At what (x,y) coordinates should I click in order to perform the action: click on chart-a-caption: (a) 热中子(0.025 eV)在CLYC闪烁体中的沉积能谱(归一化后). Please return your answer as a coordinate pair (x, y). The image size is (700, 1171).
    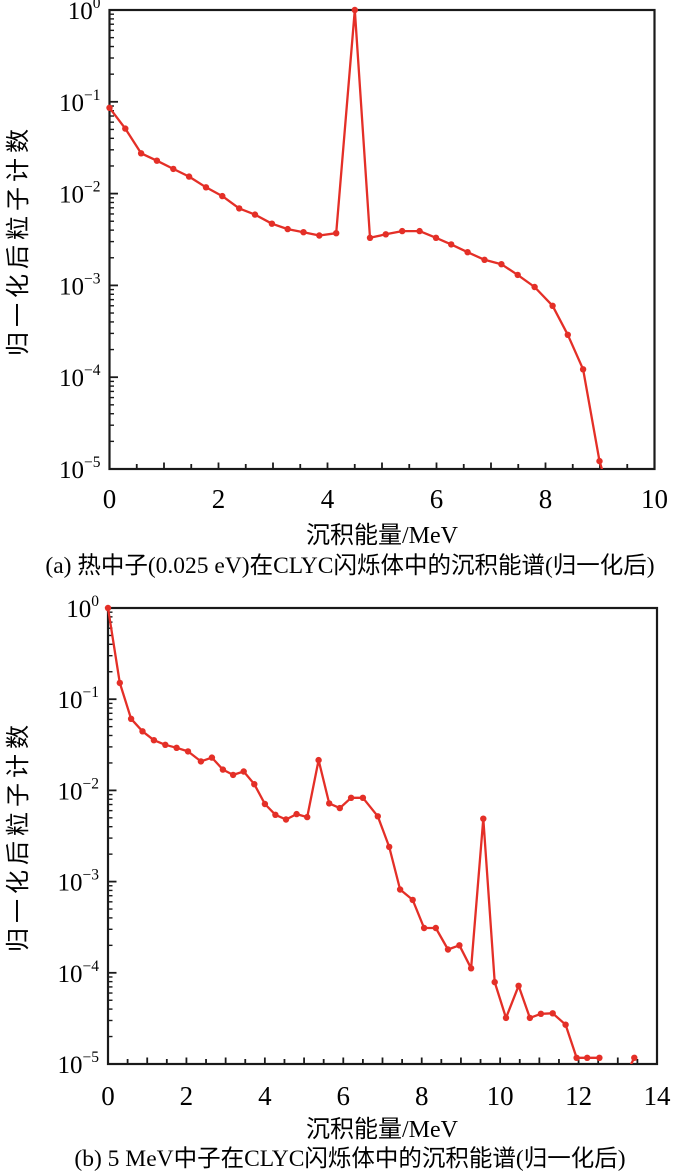
    Looking at the image, I should click on (349, 565).